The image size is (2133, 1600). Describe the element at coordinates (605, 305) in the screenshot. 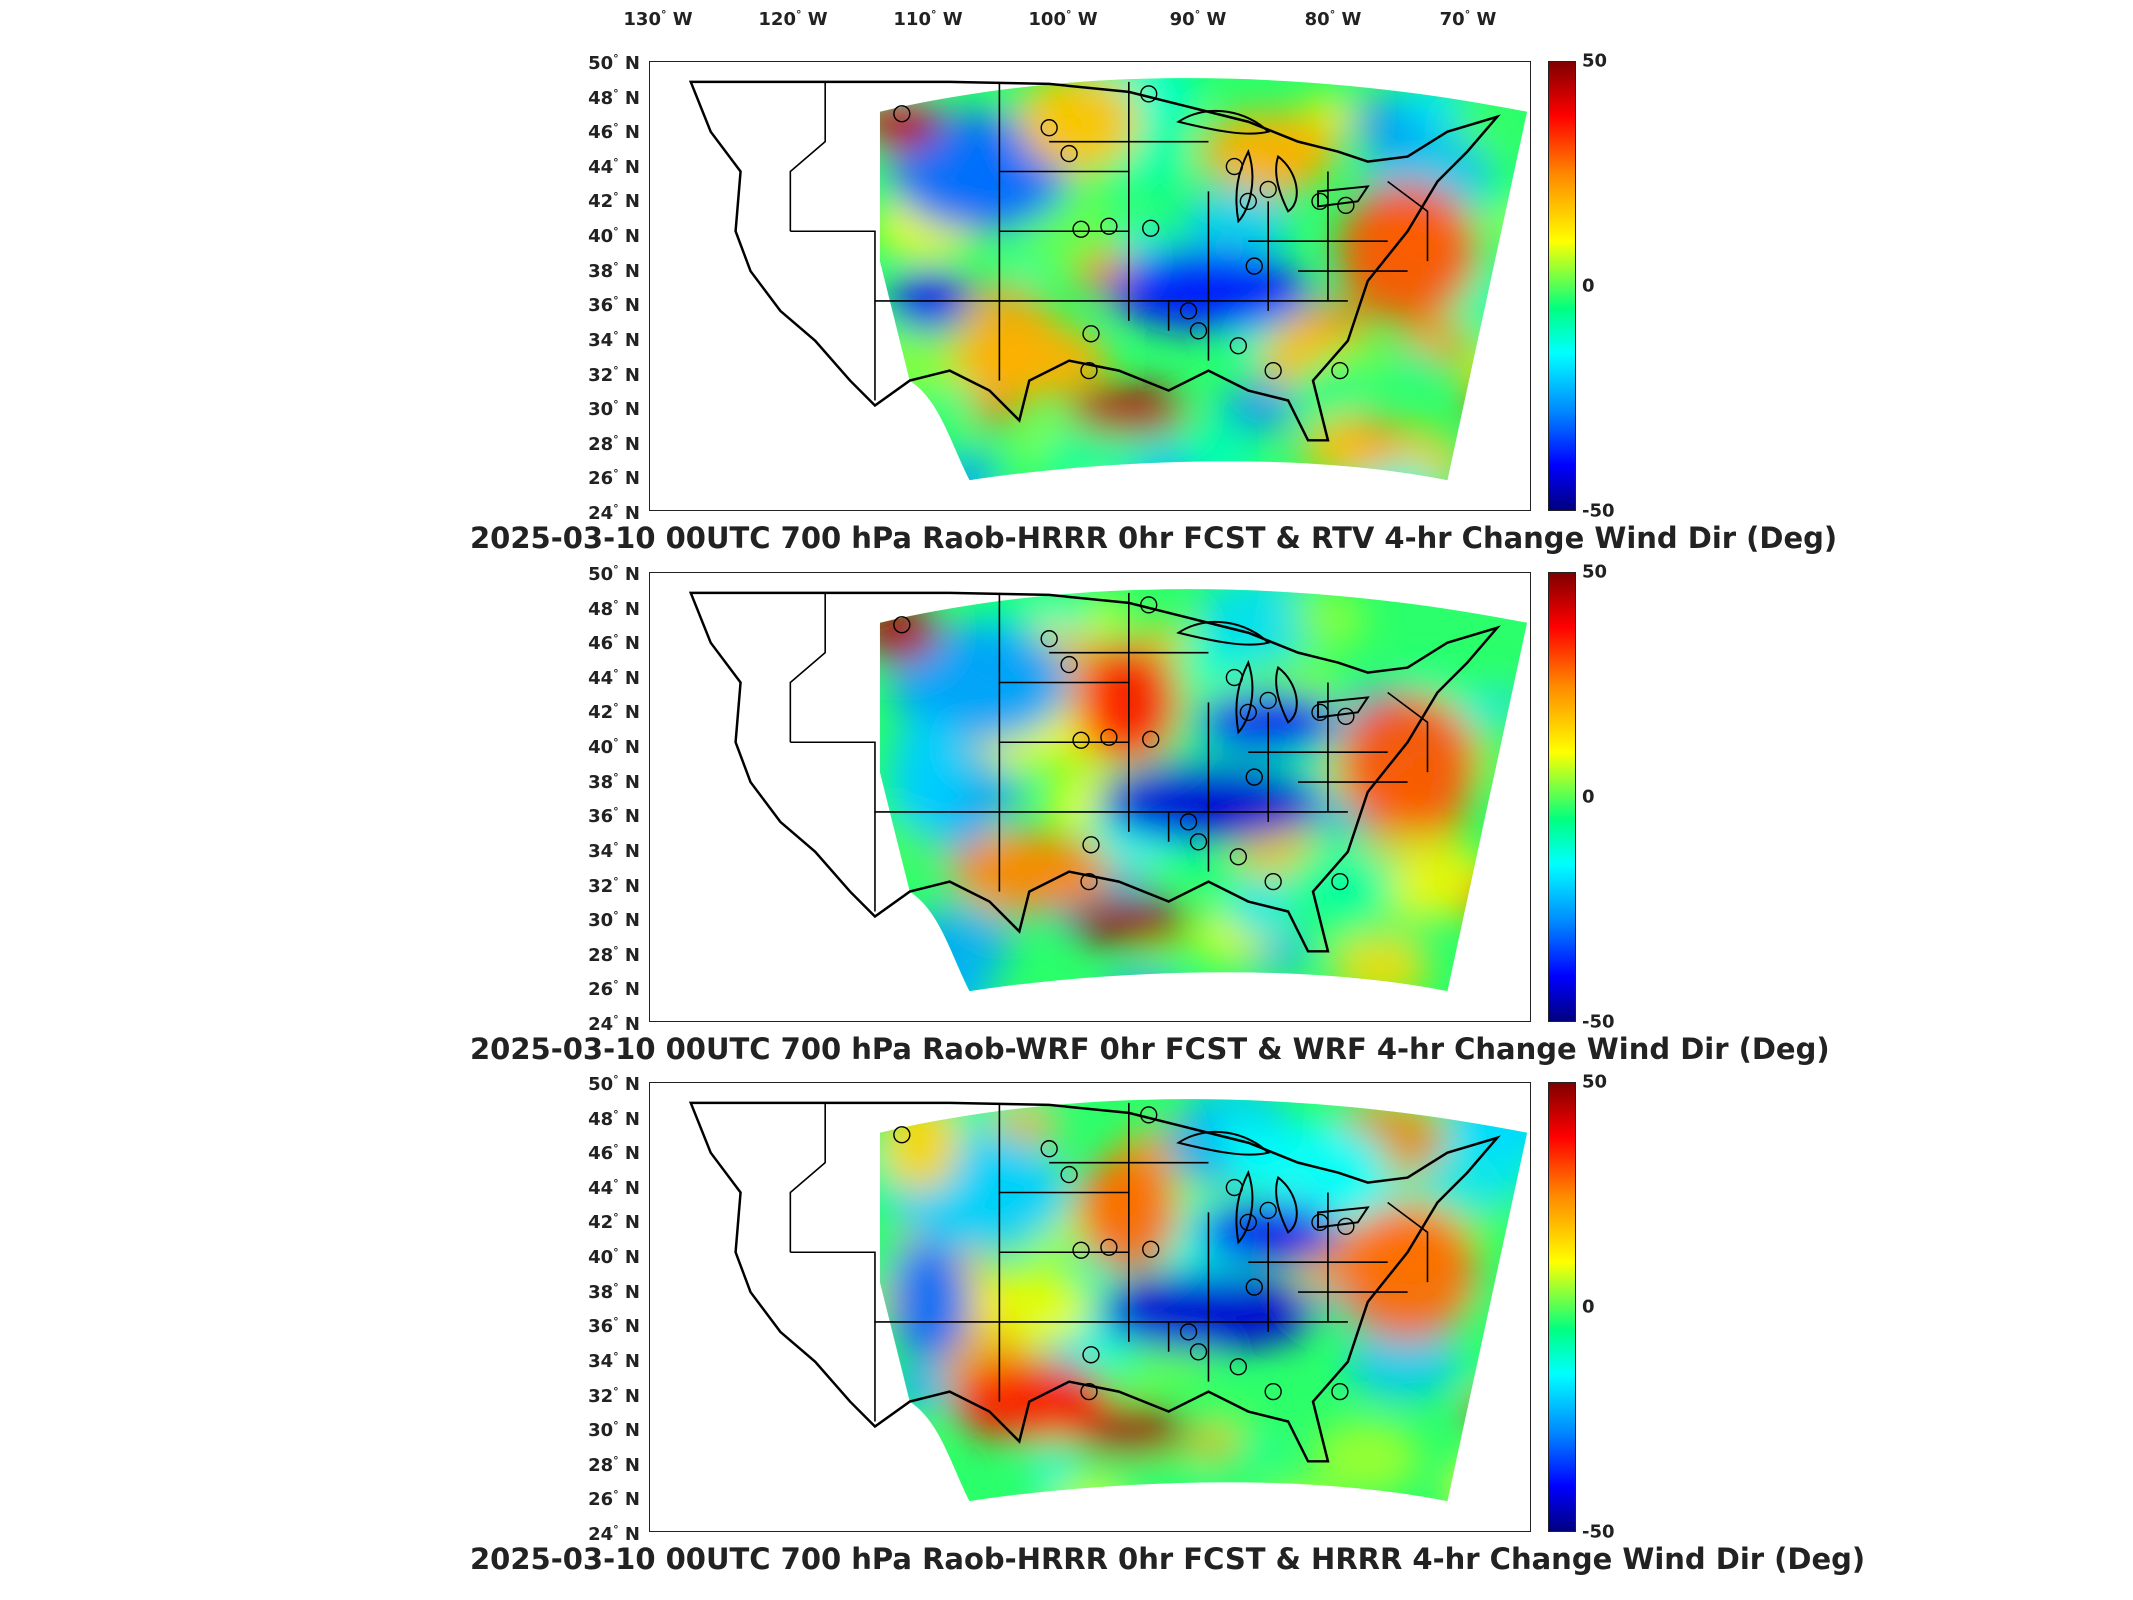

I see `lat-label: 36° N` at that location.